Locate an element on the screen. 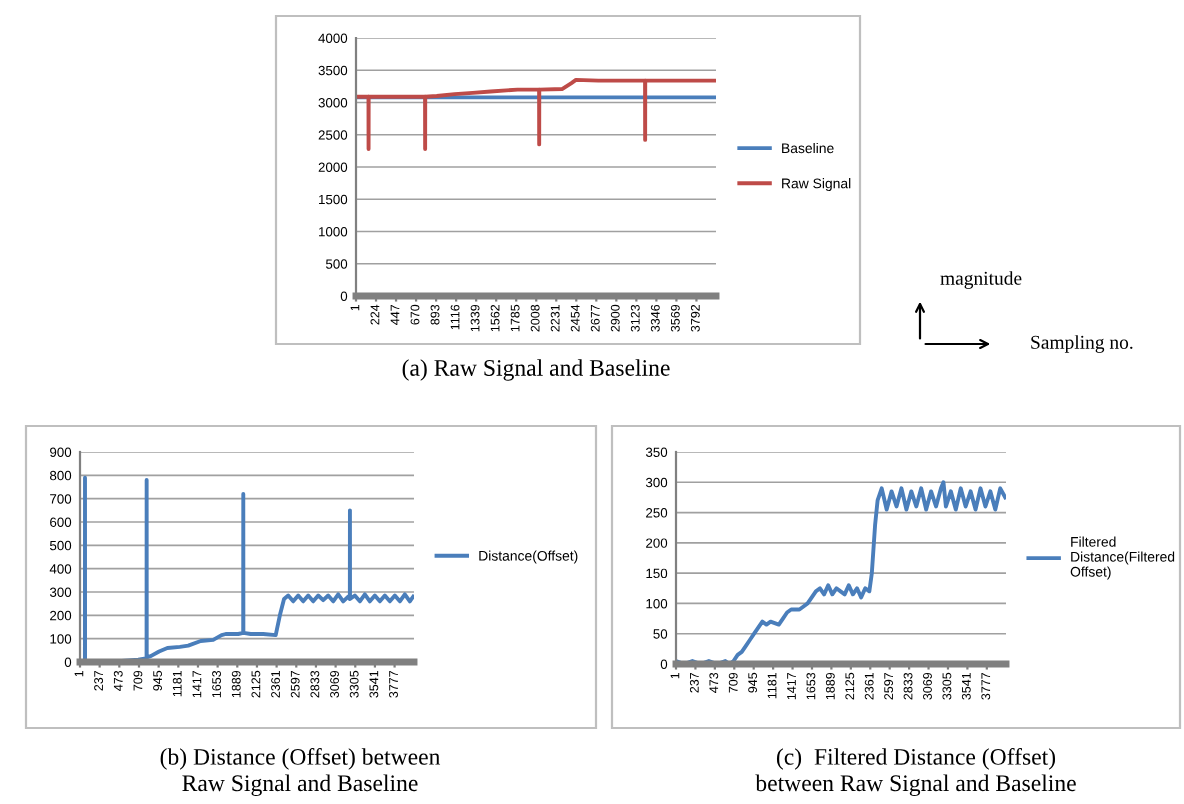  text: (c) Filtered Distance (Offset) between Raw Signal and Baseline is located at coordinates (915, 772).